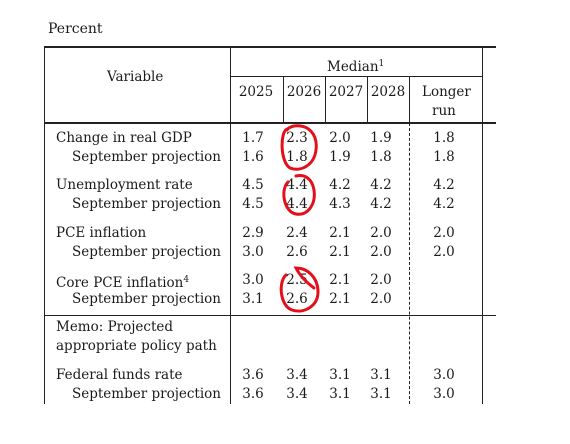 The image size is (570, 444). What do you see at coordinates (340, 204) in the screenshot?
I see `cell-2027: 4.3` at bounding box center [340, 204].